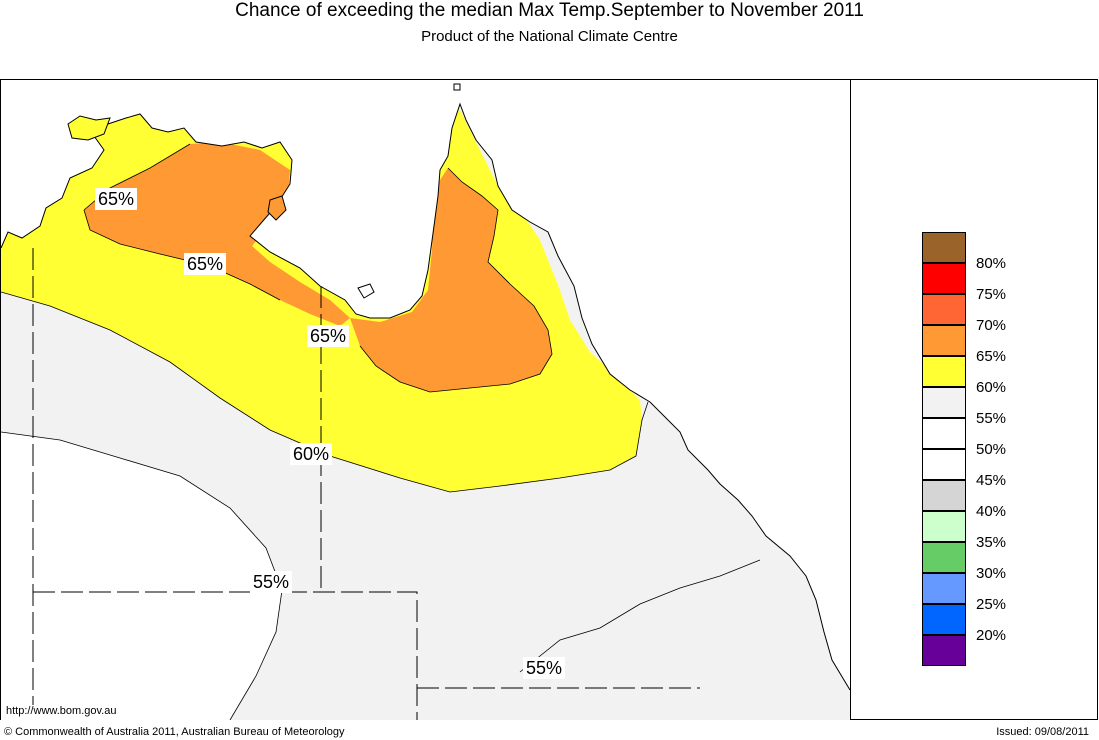  What do you see at coordinates (850, 399) in the screenshot?
I see `legend-divider` at bounding box center [850, 399].